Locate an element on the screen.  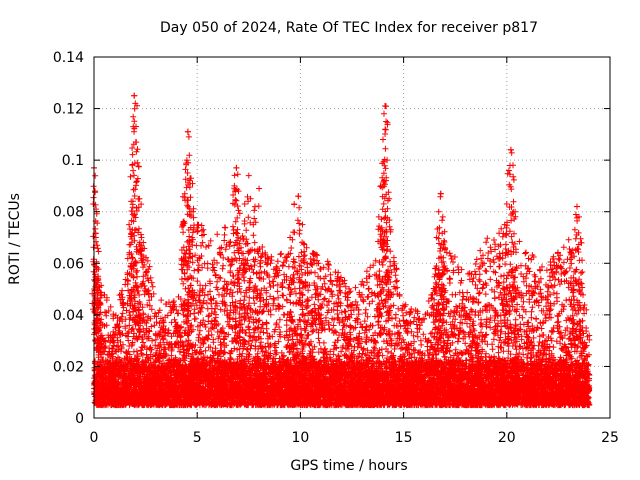
x-tick-label: 20 is located at coordinates (507, 438).